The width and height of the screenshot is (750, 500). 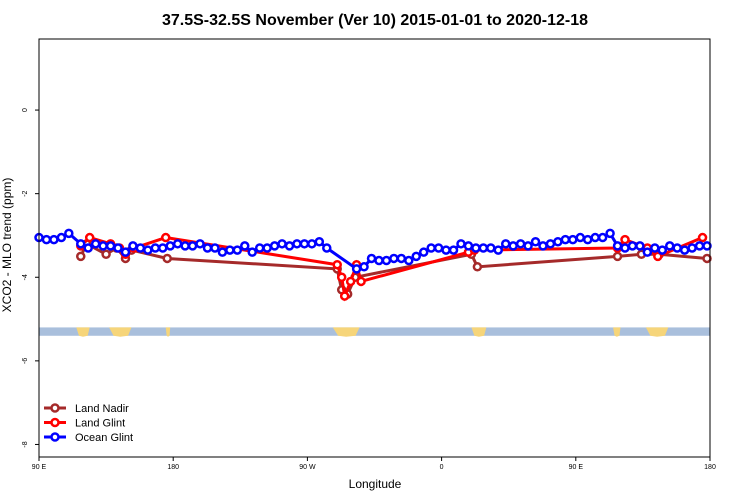 What do you see at coordinates (576, 467) in the screenshot?
I see `x-tick-label: 90 E` at bounding box center [576, 467].